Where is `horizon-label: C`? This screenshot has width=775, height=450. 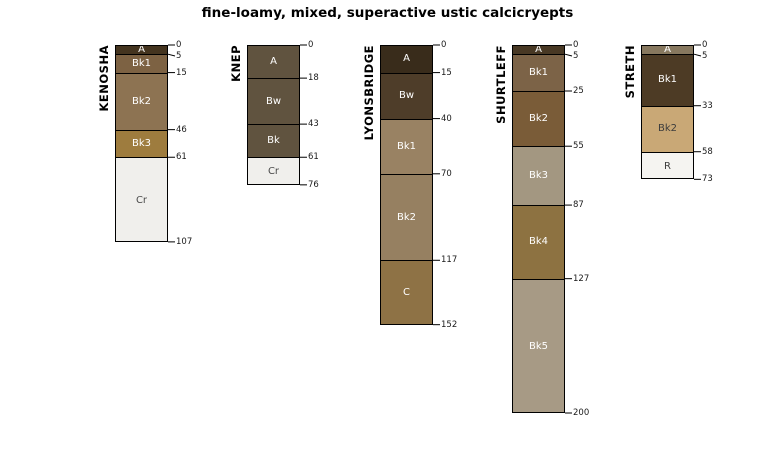 horizon-label: C is located at coordinates (406, 293).